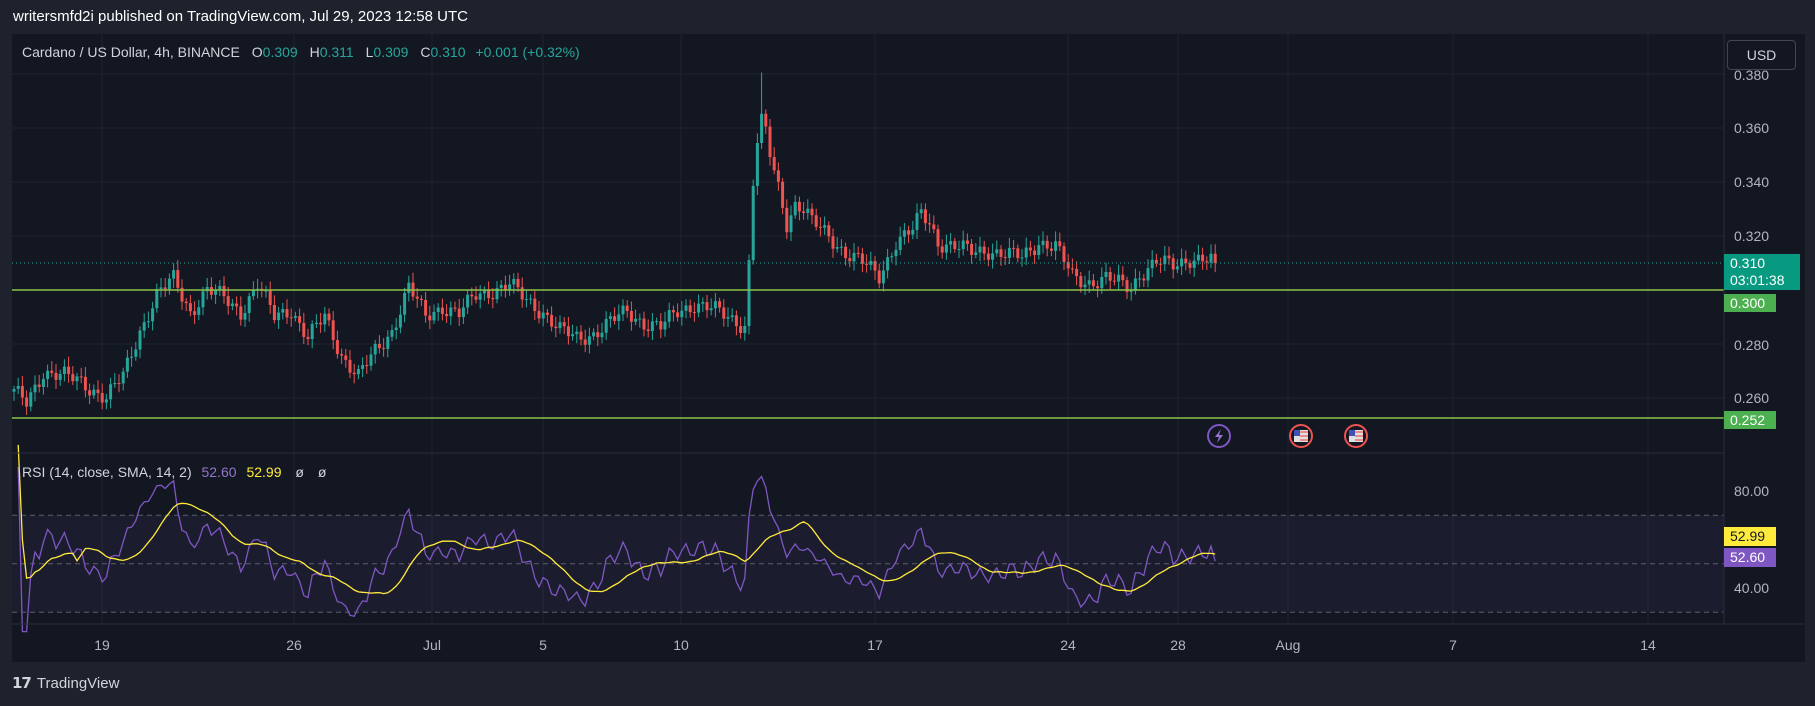 This screenshot has height=706, width=1815. I want to click on price-tick-label: 0.360, so click(1751, 128).